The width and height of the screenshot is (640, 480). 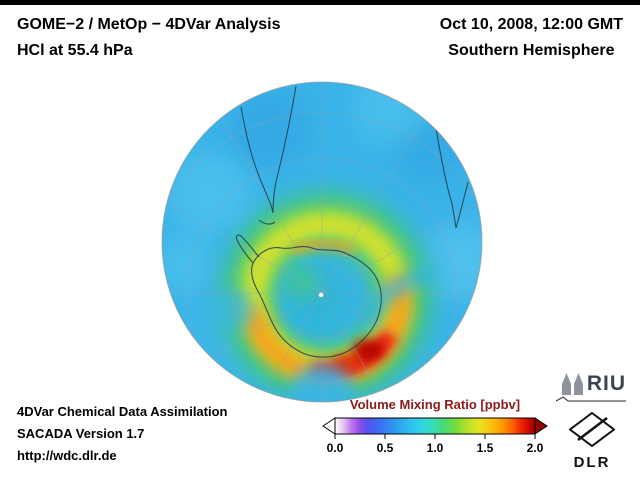 I want to click on colorbar-scale, so click(x=435, y=428).